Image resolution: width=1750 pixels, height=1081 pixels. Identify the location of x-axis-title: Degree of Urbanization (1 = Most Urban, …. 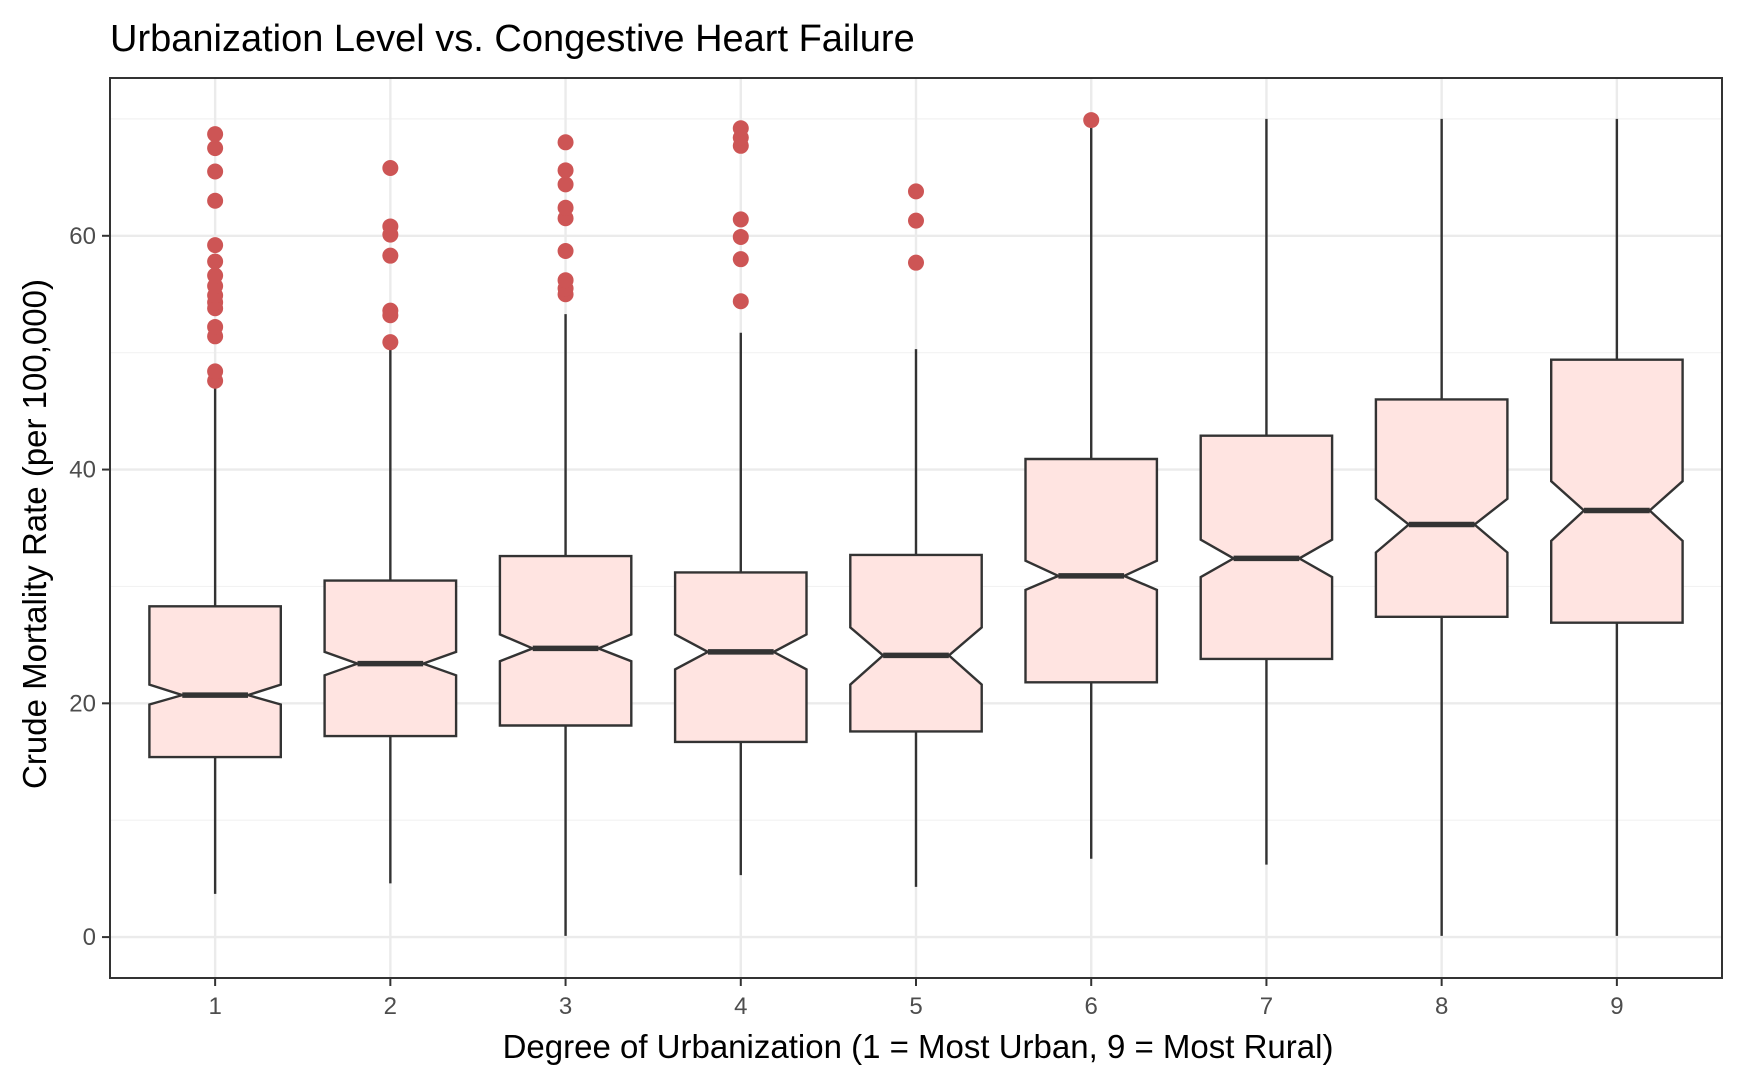
(918, 1046).